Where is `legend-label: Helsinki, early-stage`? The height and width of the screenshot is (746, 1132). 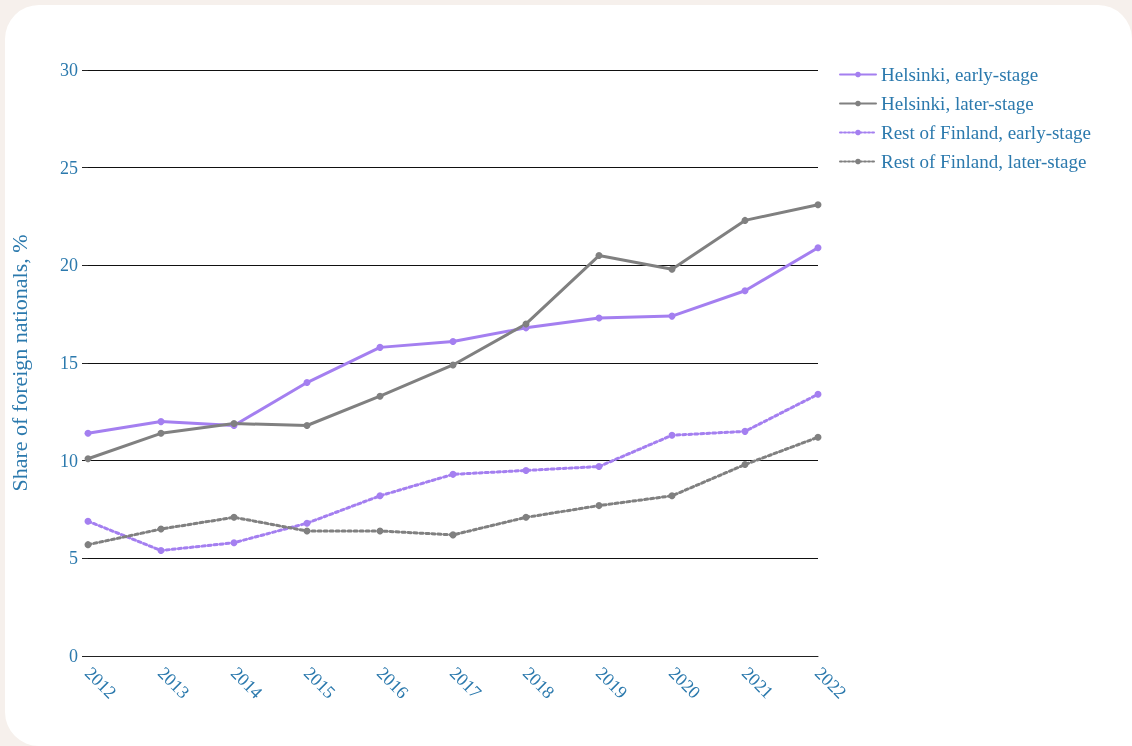
legend-label: Helsinki, early-stage is located at coordinates (960, 74).